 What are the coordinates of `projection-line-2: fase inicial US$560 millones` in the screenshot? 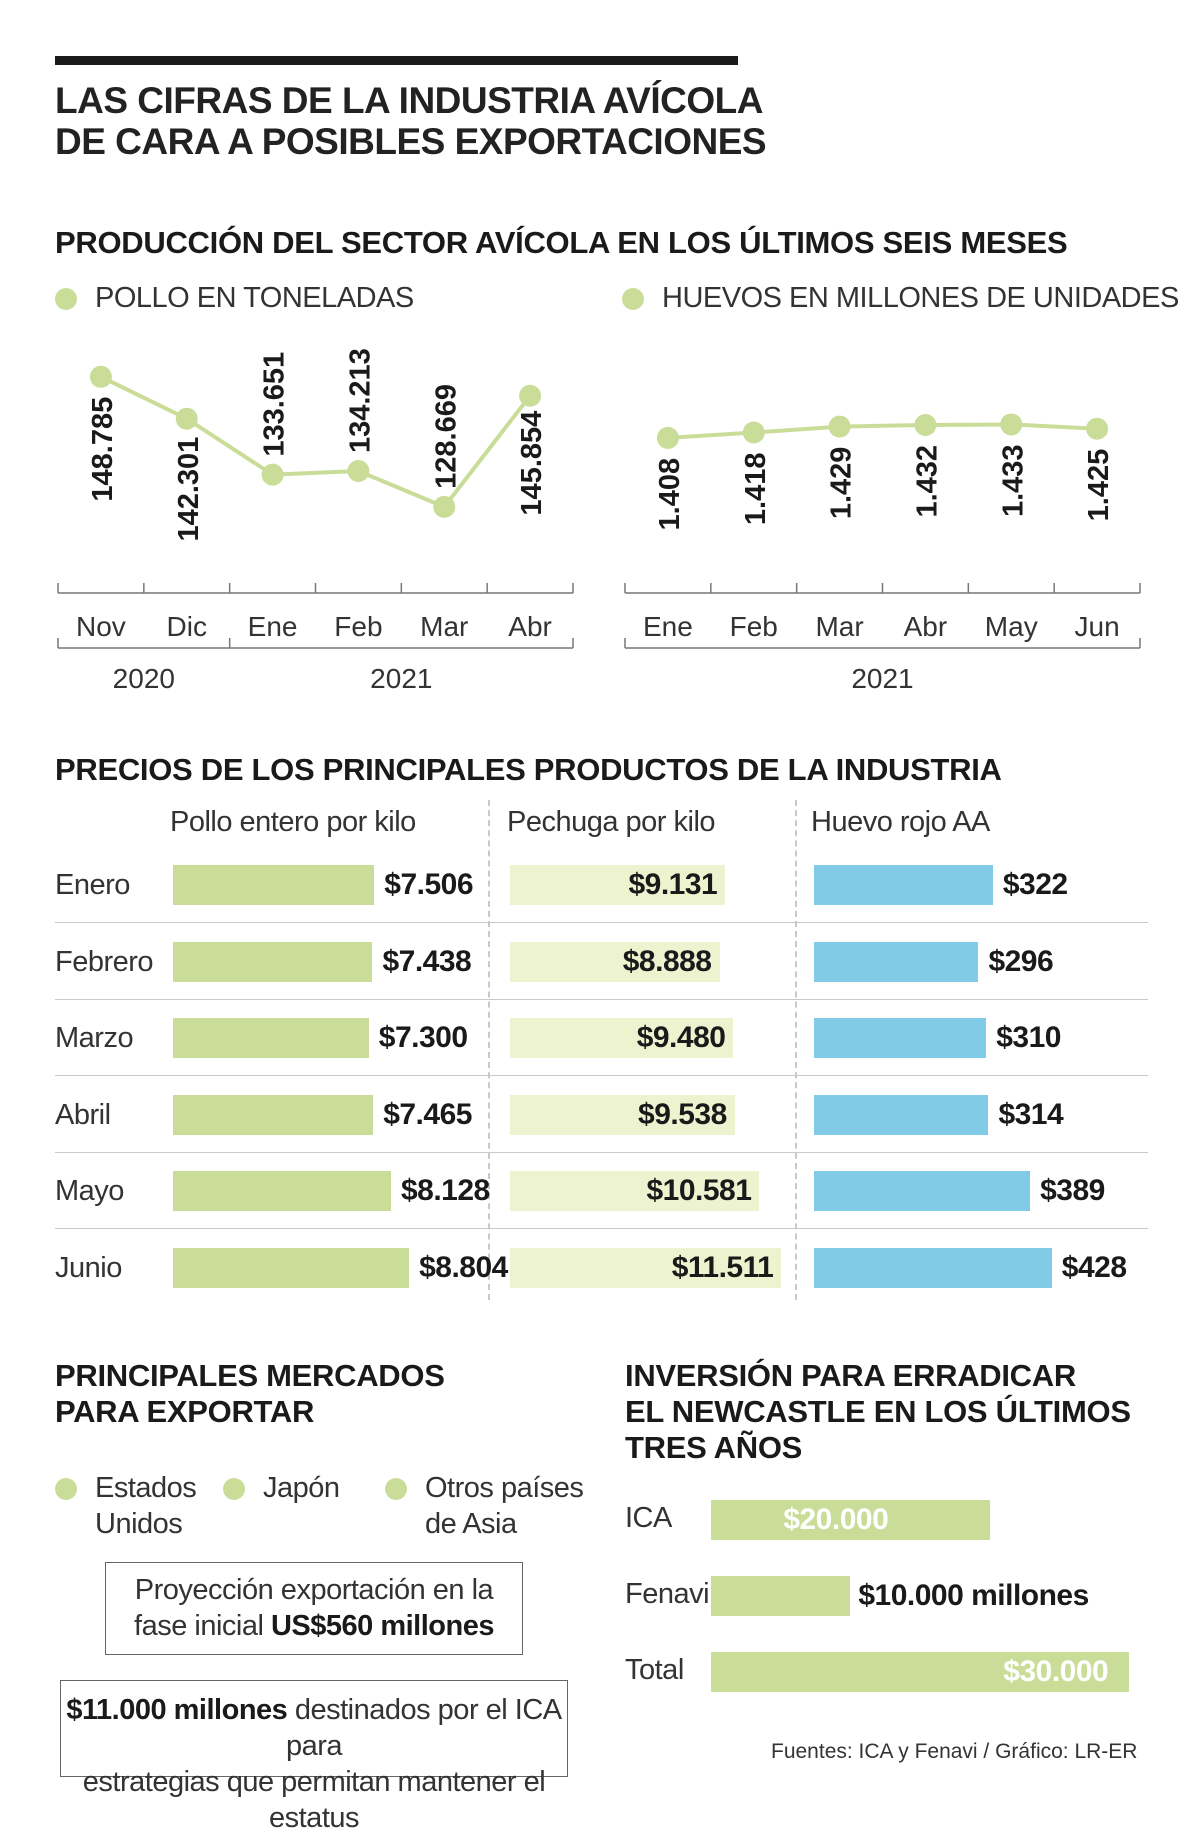 It's located at (314, 1626).